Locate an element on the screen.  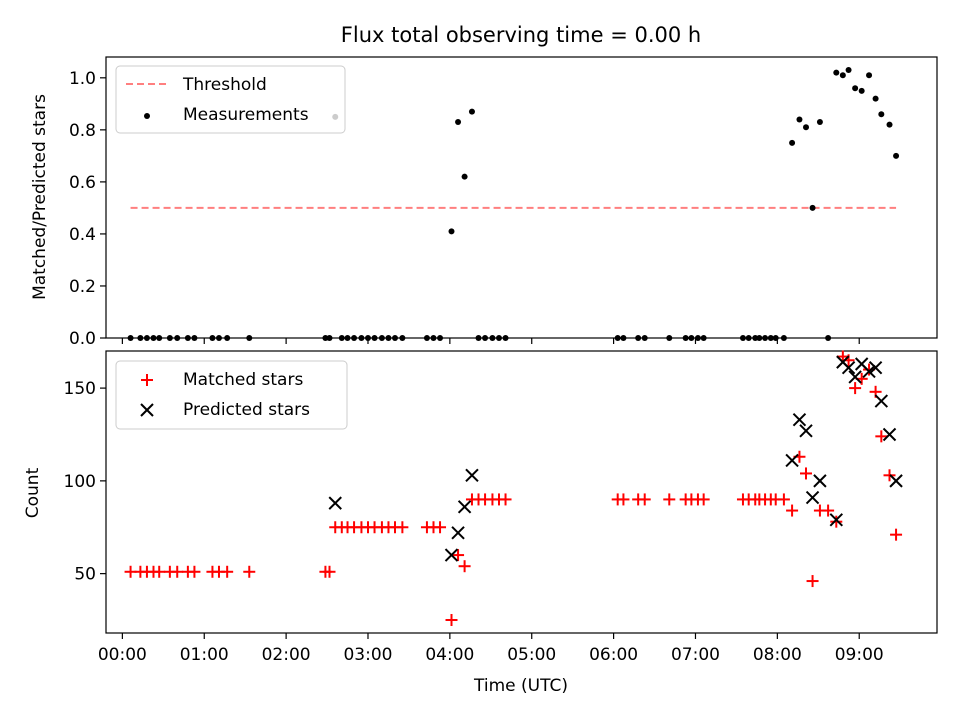
legend-threshold-label: Threshold is located at coordinates (224, 85).